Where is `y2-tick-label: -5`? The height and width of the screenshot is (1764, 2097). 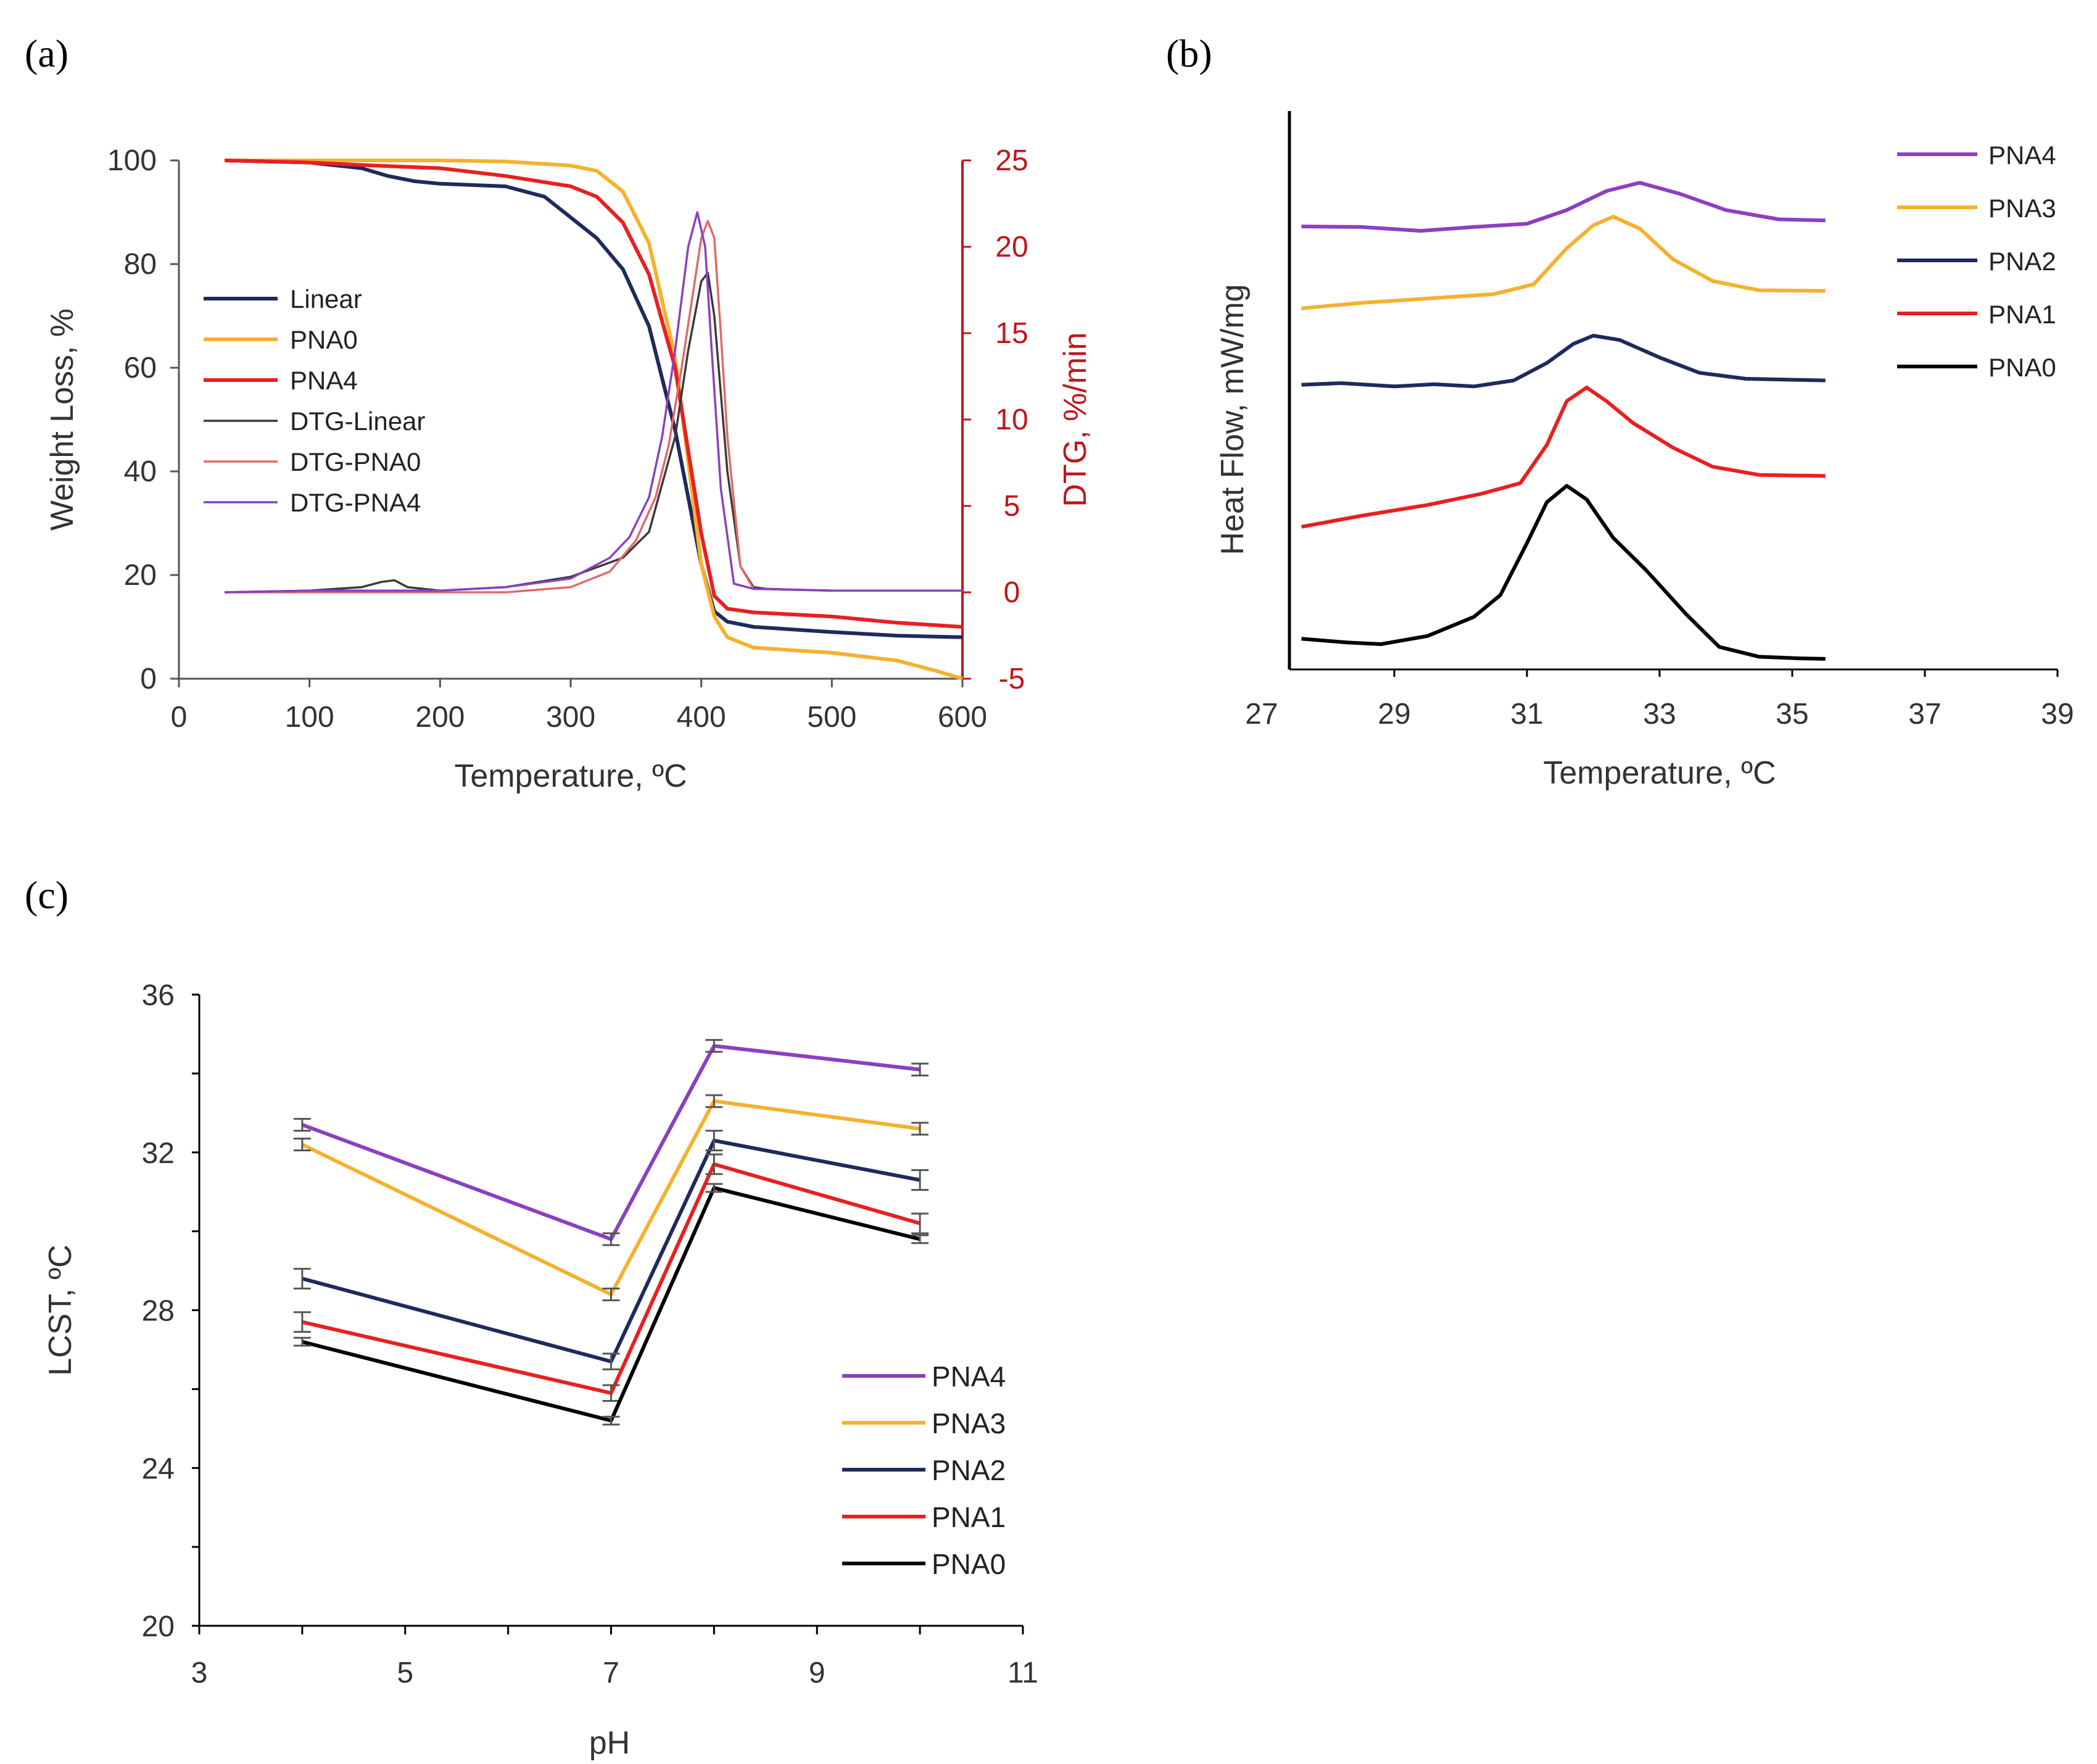
y2-tick-label: -5 is located at coordinates (1012, 679).